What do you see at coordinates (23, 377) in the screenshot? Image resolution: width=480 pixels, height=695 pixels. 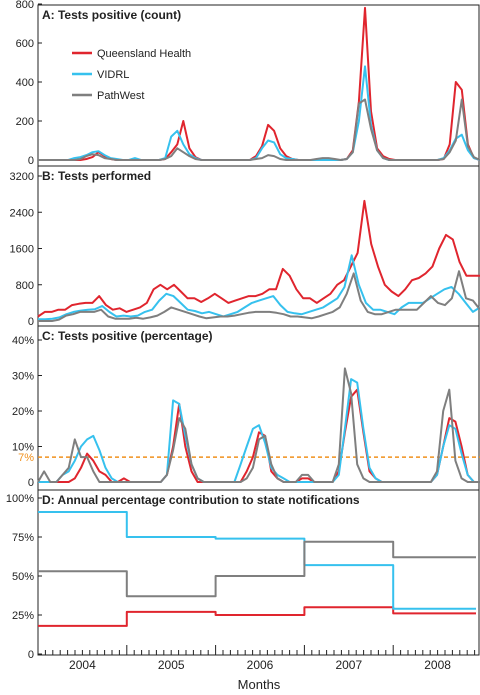 I see `y-tick-label: 30%` at bounding box center [23, 377].